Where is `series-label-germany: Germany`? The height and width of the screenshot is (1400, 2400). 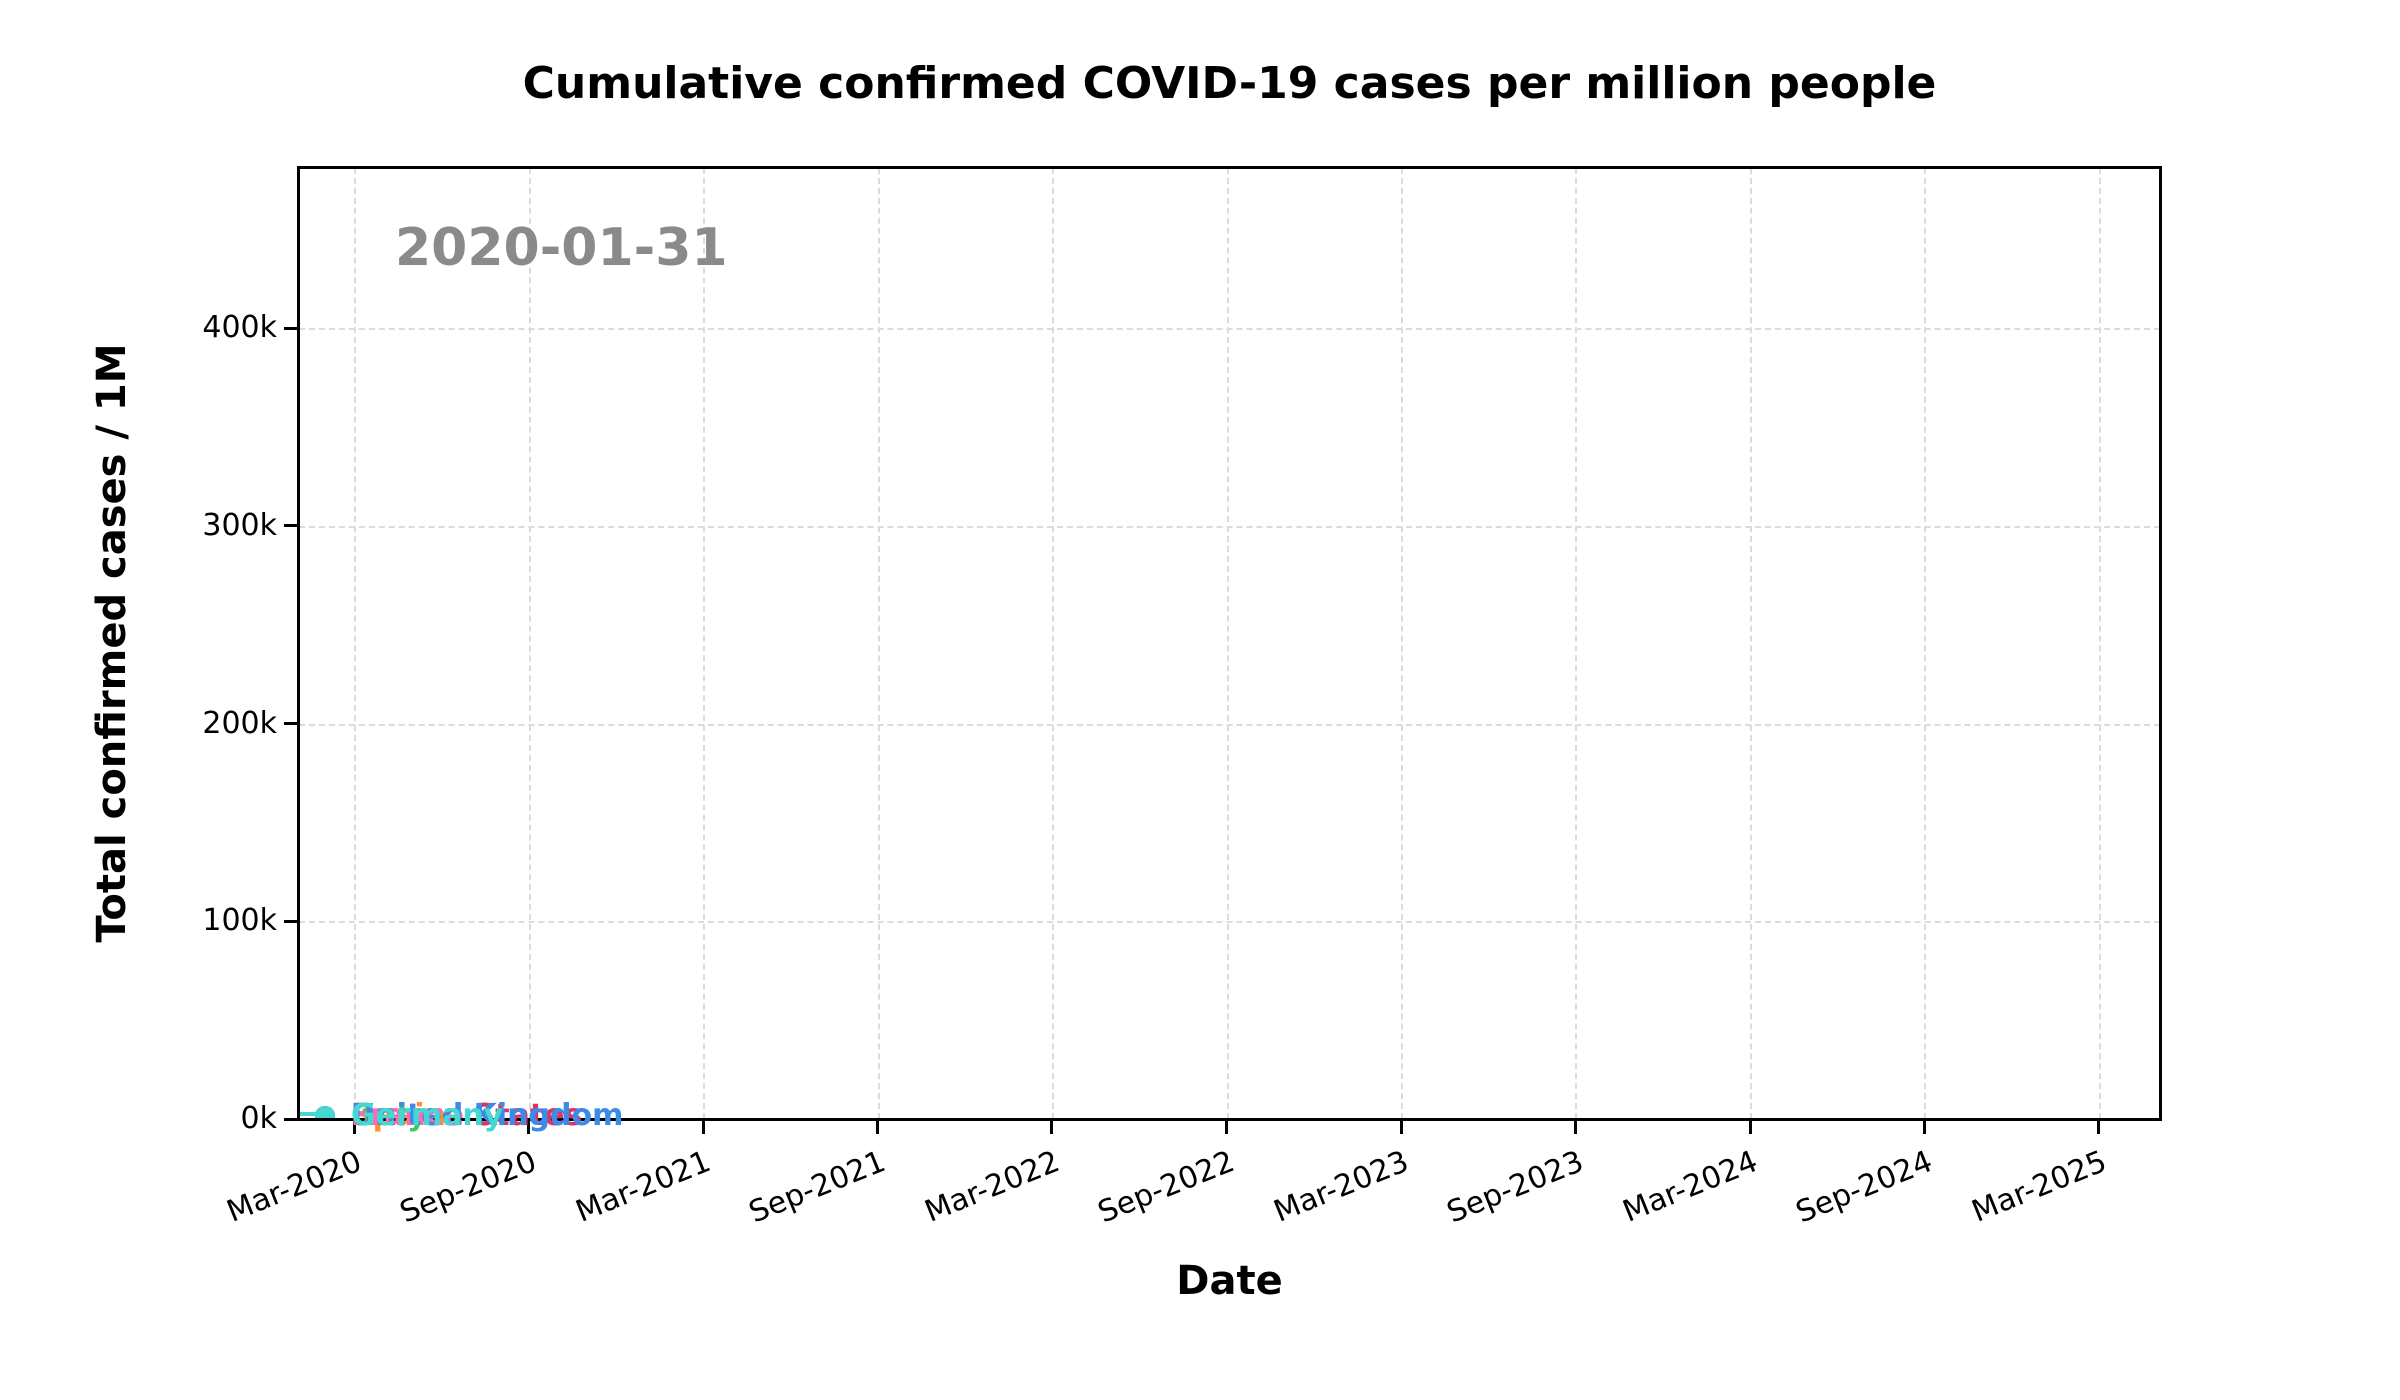
series-label-germany: Germany is located at coordinates (427, 1115).